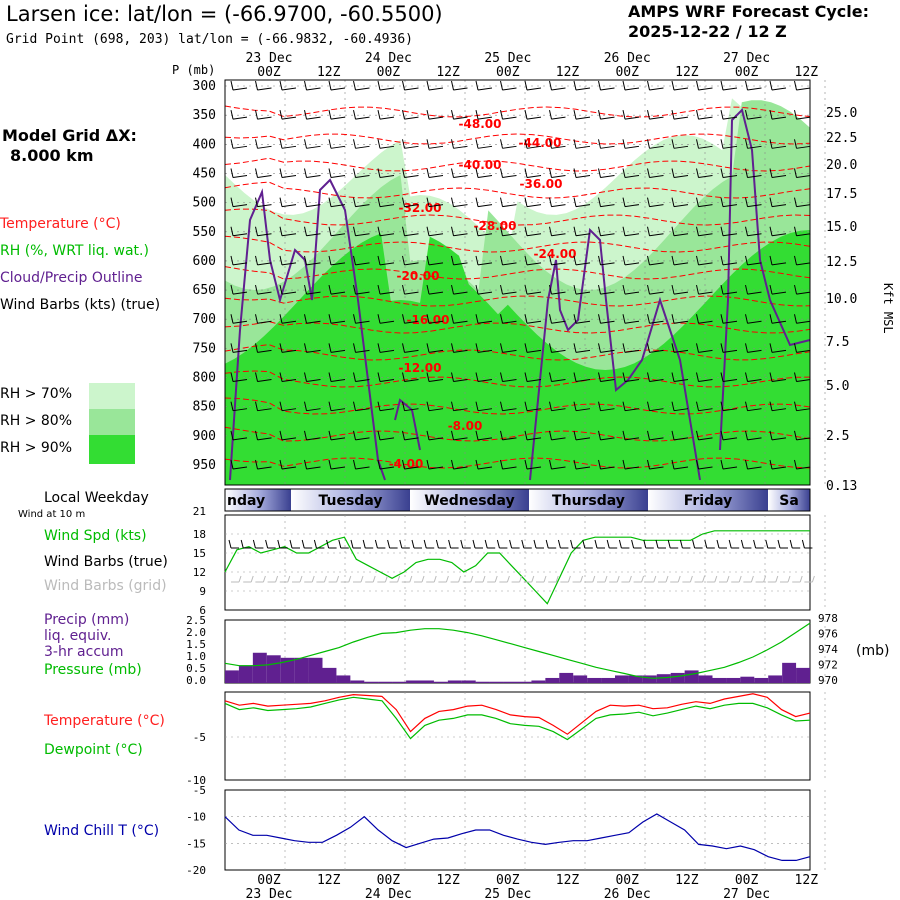  What do you see at coordinates (841, 194) in the screenshot?
I see `height-tick-label: 17.5` at bounding box center [841, 194].